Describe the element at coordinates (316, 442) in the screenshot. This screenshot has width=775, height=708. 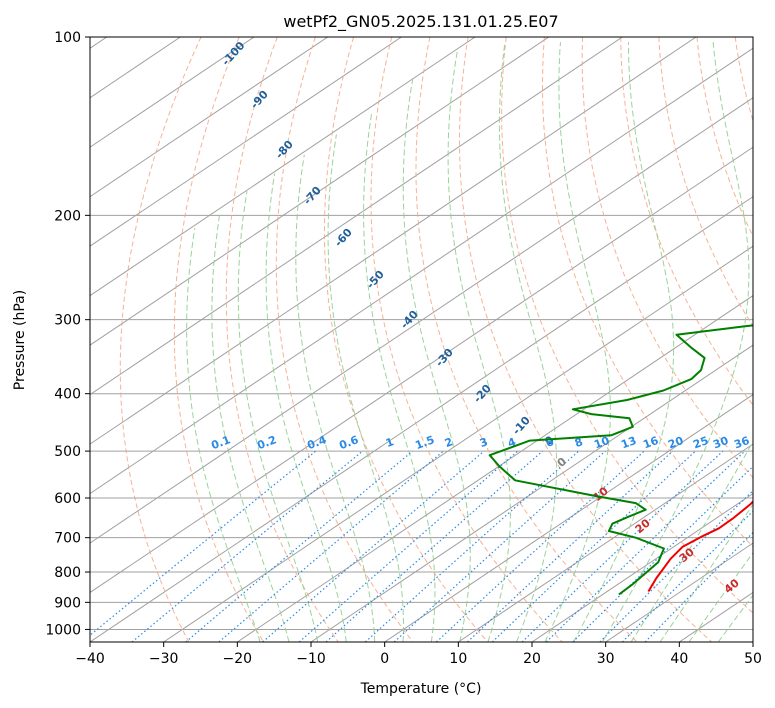
I see `mixing-ratio-label: 0.4` at that location.